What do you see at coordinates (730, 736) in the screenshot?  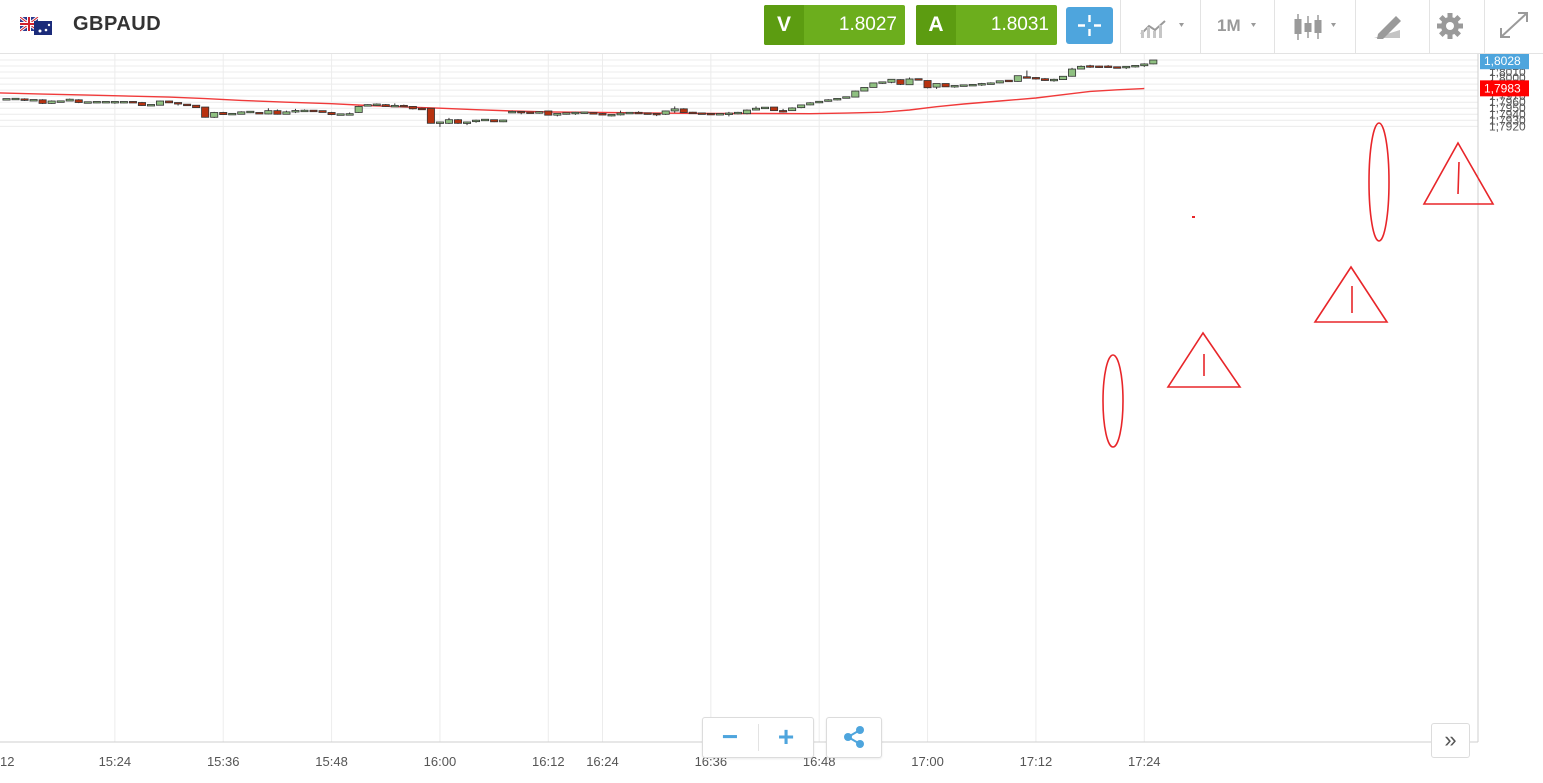 I see `zoom-out-button: −` at bounding box center [730, 736].